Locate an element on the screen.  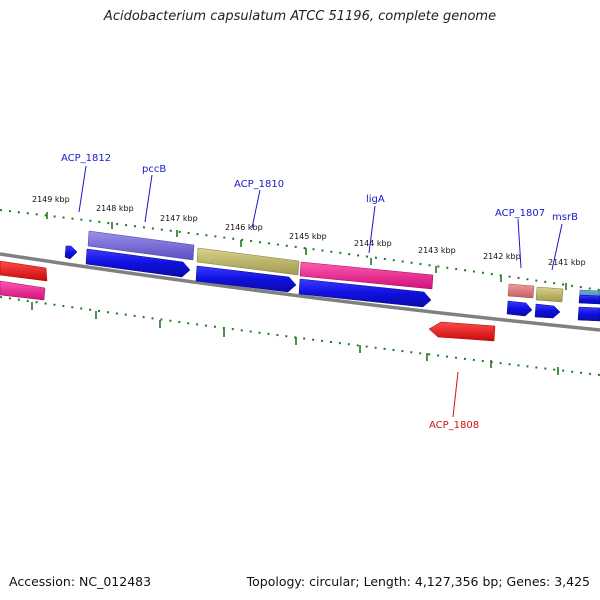
scale-label: 2142 kbp is located at coordinates (502, 256).